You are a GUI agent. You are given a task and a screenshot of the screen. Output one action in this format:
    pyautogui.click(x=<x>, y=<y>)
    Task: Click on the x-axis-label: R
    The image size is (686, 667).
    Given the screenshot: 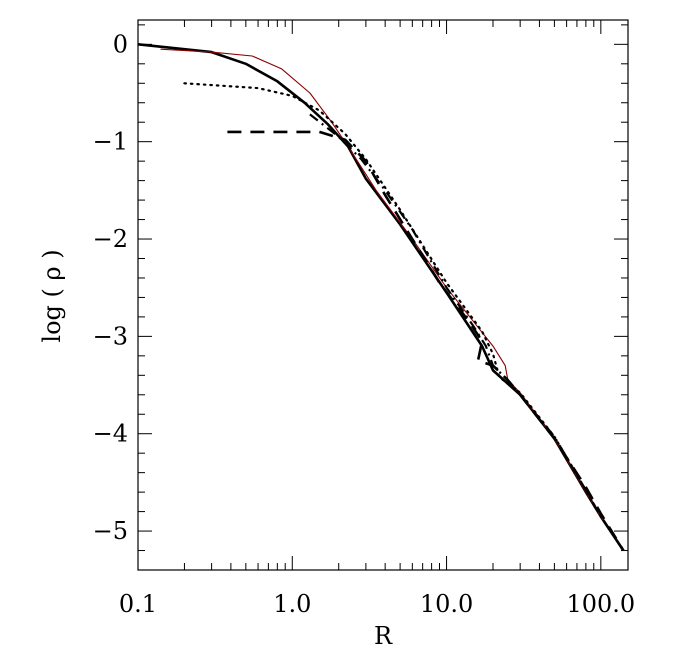 What is the action you would take?
    pyautogui.click(x=383, y=636)
    